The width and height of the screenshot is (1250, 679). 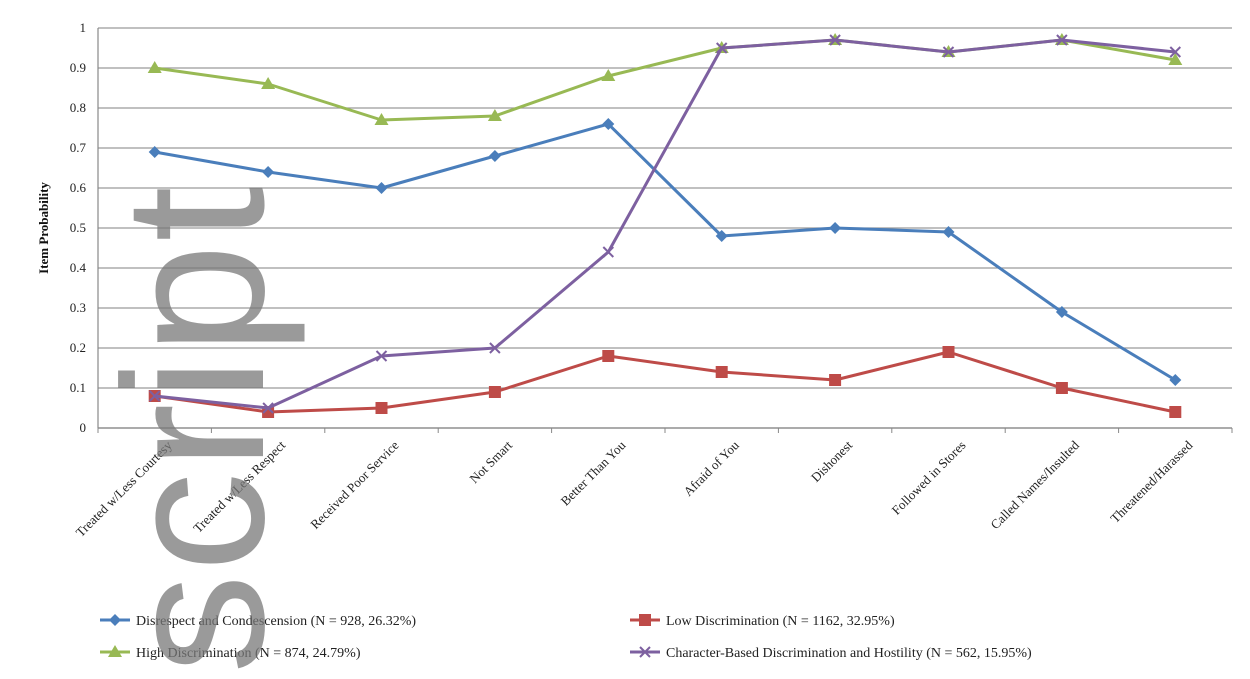 What do you see at coordinates (83, 27) in the screenshot?
I see `y-tick-label: 1` at bounding box center [83, 27].